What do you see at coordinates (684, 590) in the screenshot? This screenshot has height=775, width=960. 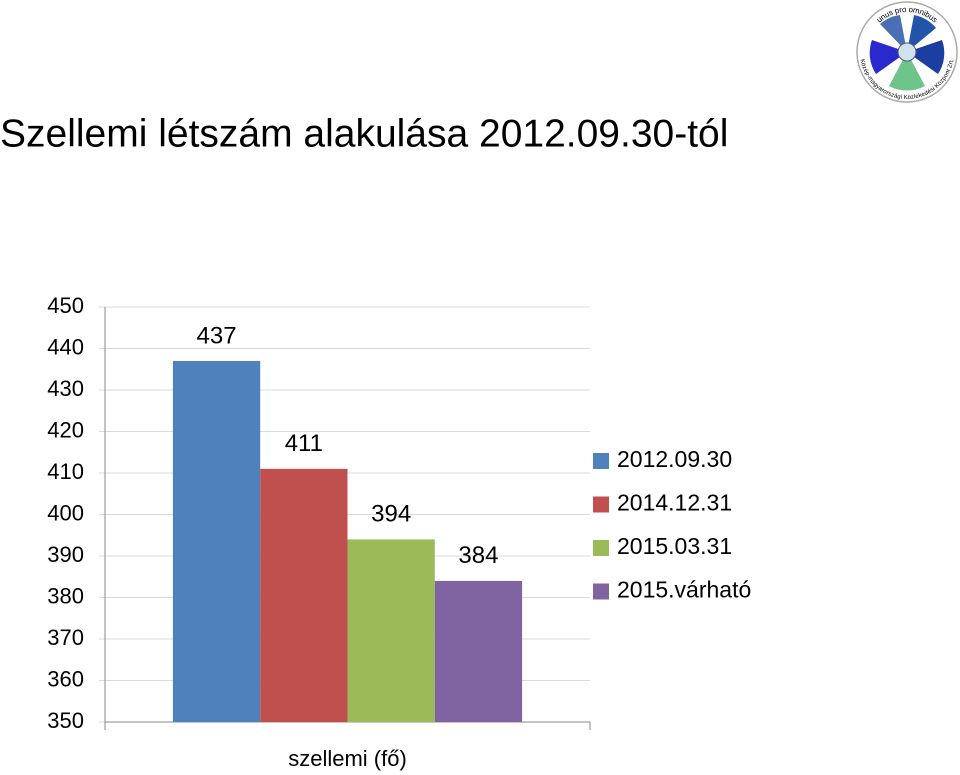 I see `legend-label: 2015.várható` at bounding box center [684, 590].